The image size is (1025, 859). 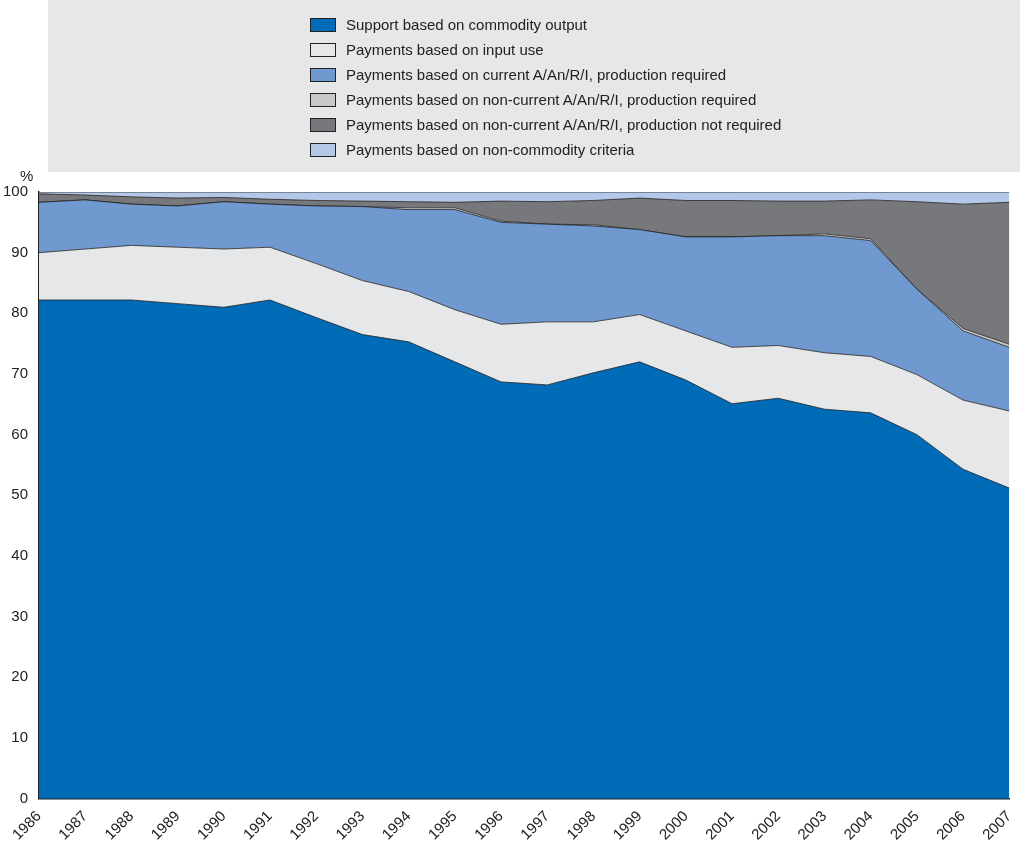 I want to click on y-tick-label: 70, so click(x=20, y=373).